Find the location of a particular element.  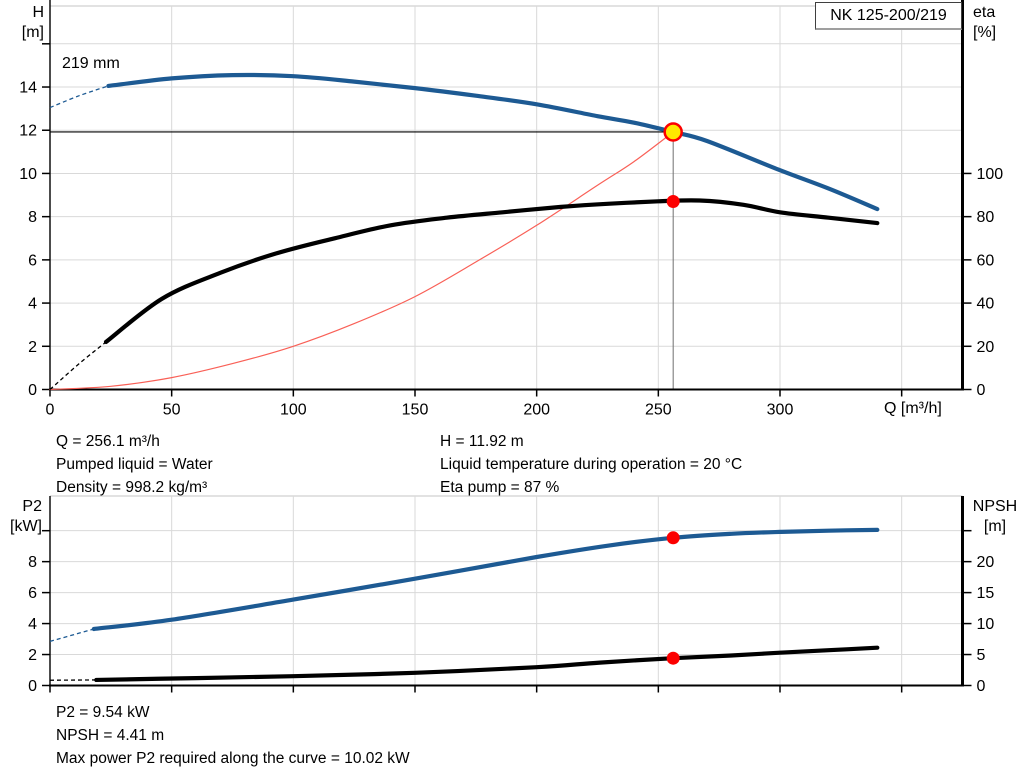

impeller-curve-label: 219 mm is located at coordinates (91, 63).